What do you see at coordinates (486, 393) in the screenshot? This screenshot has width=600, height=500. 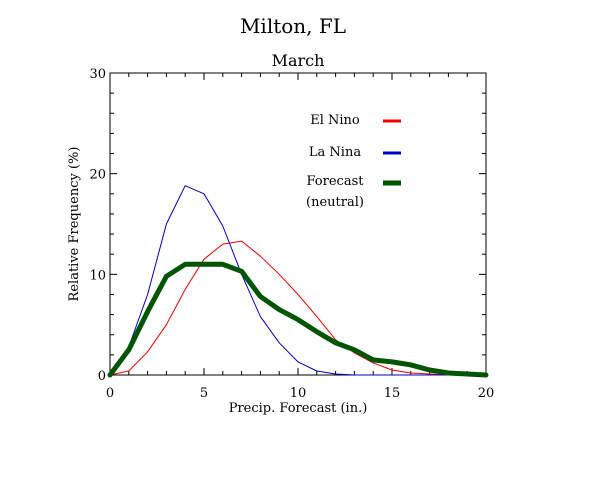 I see `x-tick-label: 20` at bounding box center [486, 393].